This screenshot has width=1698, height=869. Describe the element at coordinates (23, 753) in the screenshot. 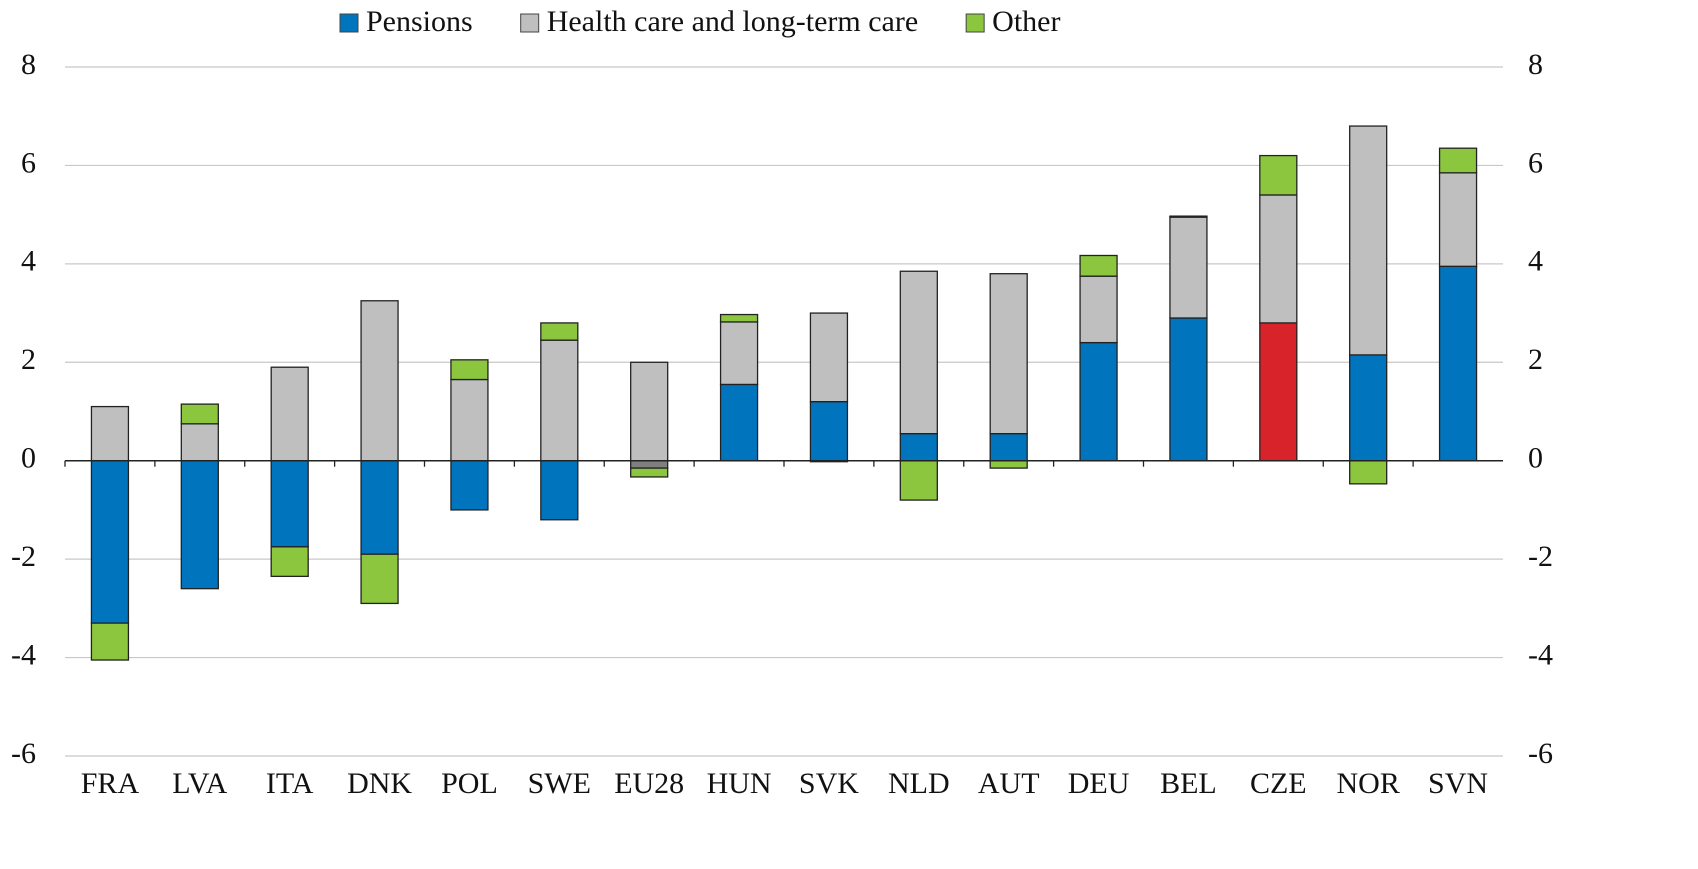

I see `y-tick-label: -6` at that location.